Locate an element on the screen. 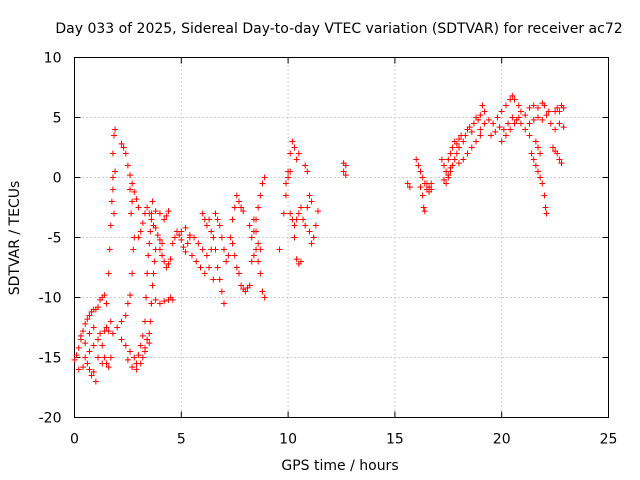  y-tick-label: -10 is located at coordinates (50, 299).